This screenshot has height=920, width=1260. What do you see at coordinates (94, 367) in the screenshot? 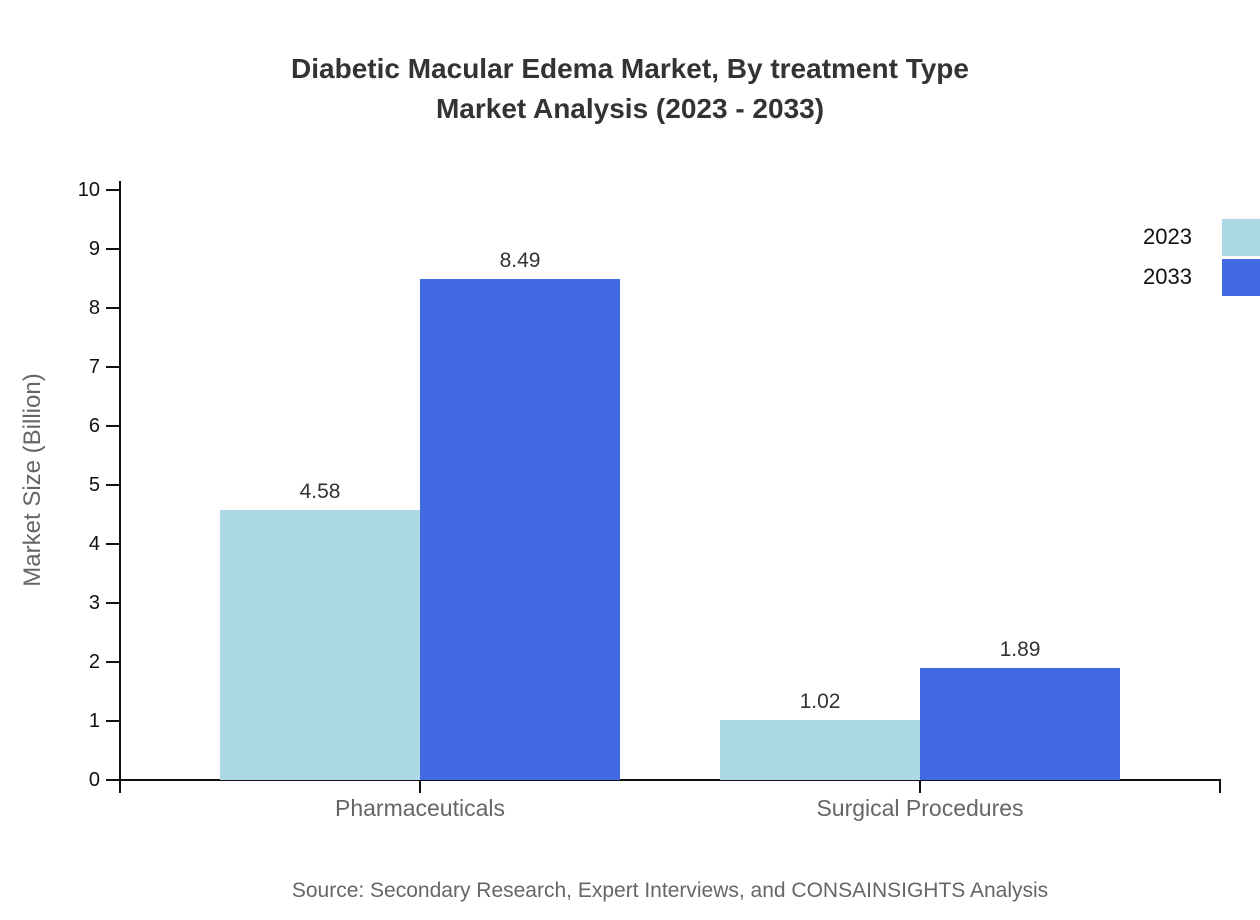
I see `y-tick-label: 7` at bounding box center [94, 367].